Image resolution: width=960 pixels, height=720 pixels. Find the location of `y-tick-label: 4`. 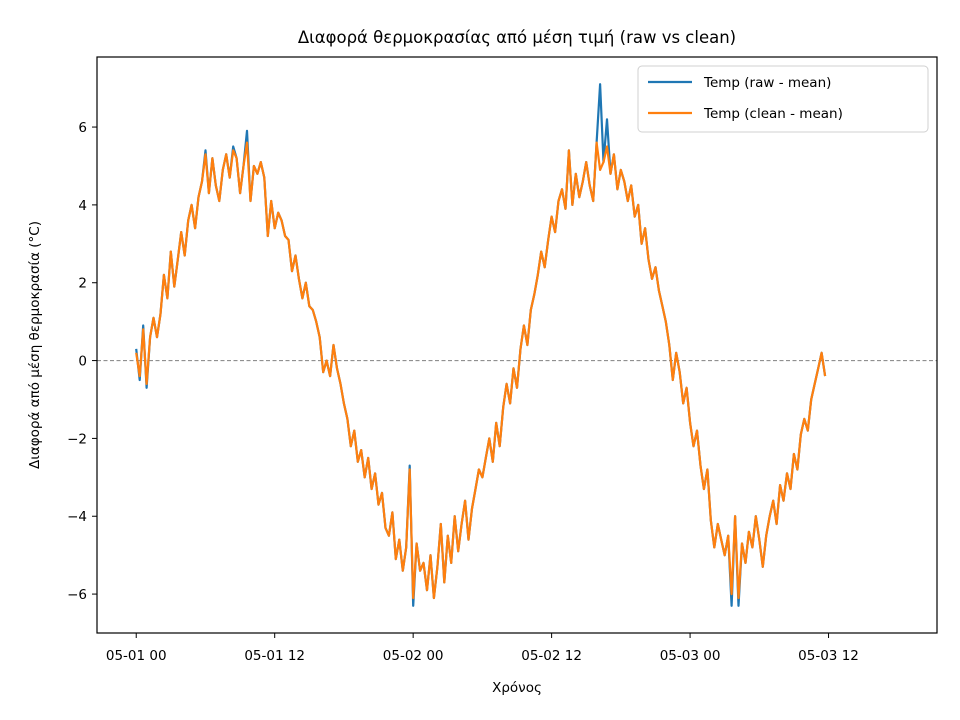

y-tick-label: 4 is located at coordinates (82, 206).